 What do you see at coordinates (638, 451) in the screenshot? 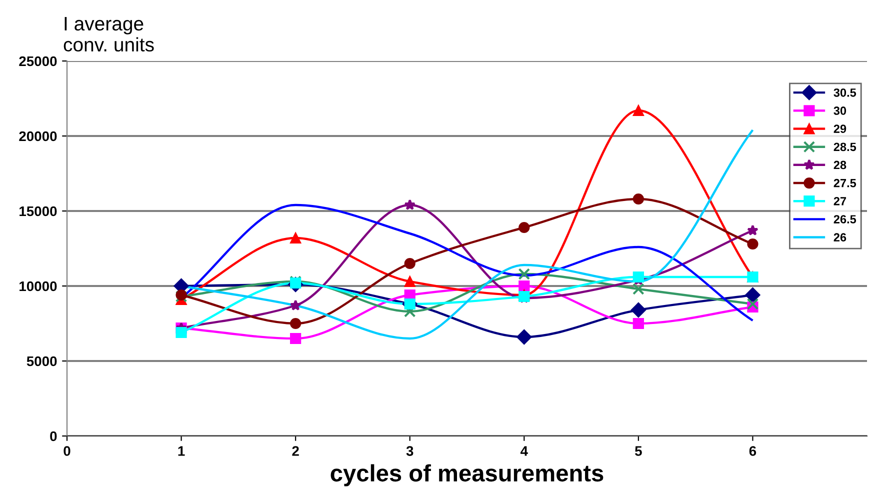
I see `x-tick-label: 5` at bounding box center [638, 451].